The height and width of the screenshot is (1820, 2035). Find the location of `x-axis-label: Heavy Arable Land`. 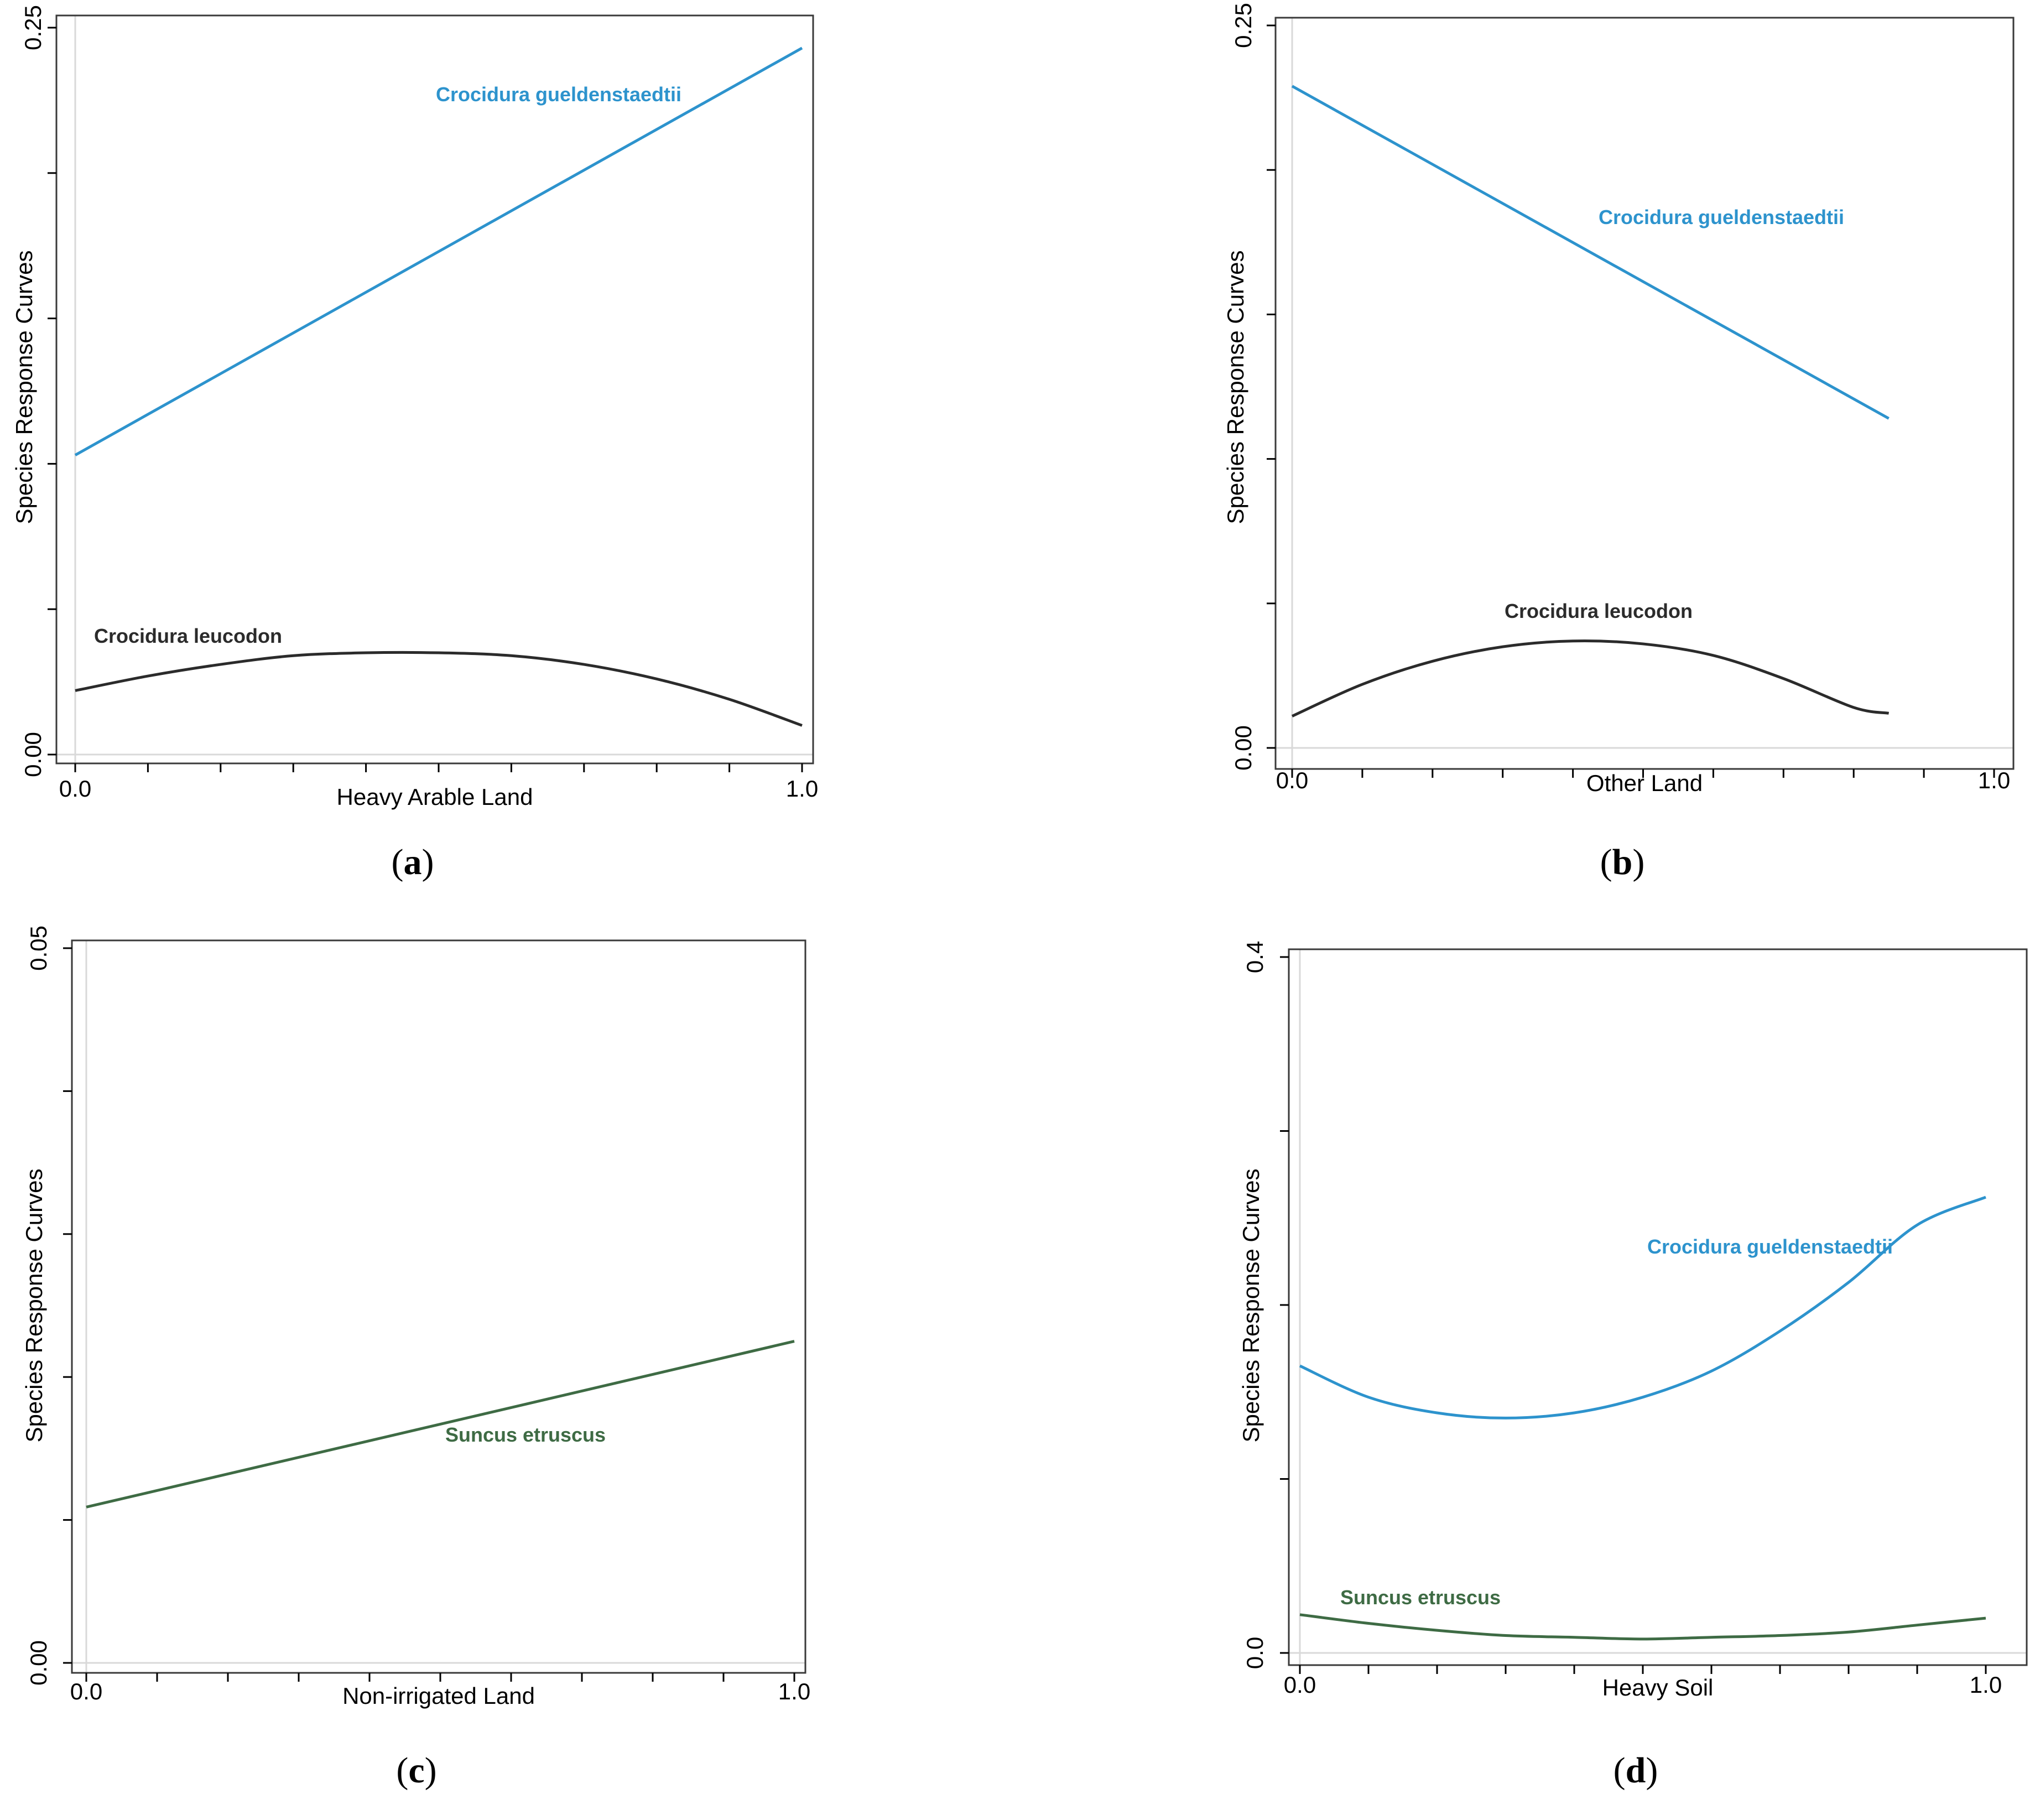

x-axis-label: Heavy Arable Land is located at coordinates (435, 797).